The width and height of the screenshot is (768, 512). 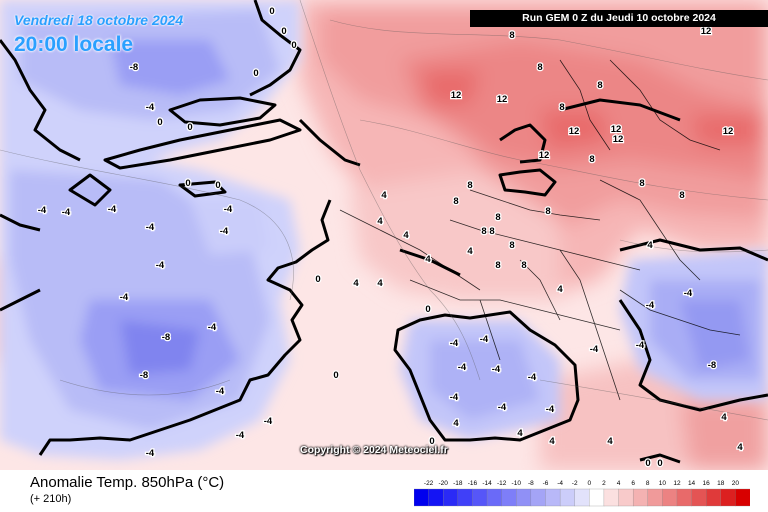 What do you see at coordinates (575, 483) in the screenshot?
I see `legend-label: -2` at bounding box center [575, 483].